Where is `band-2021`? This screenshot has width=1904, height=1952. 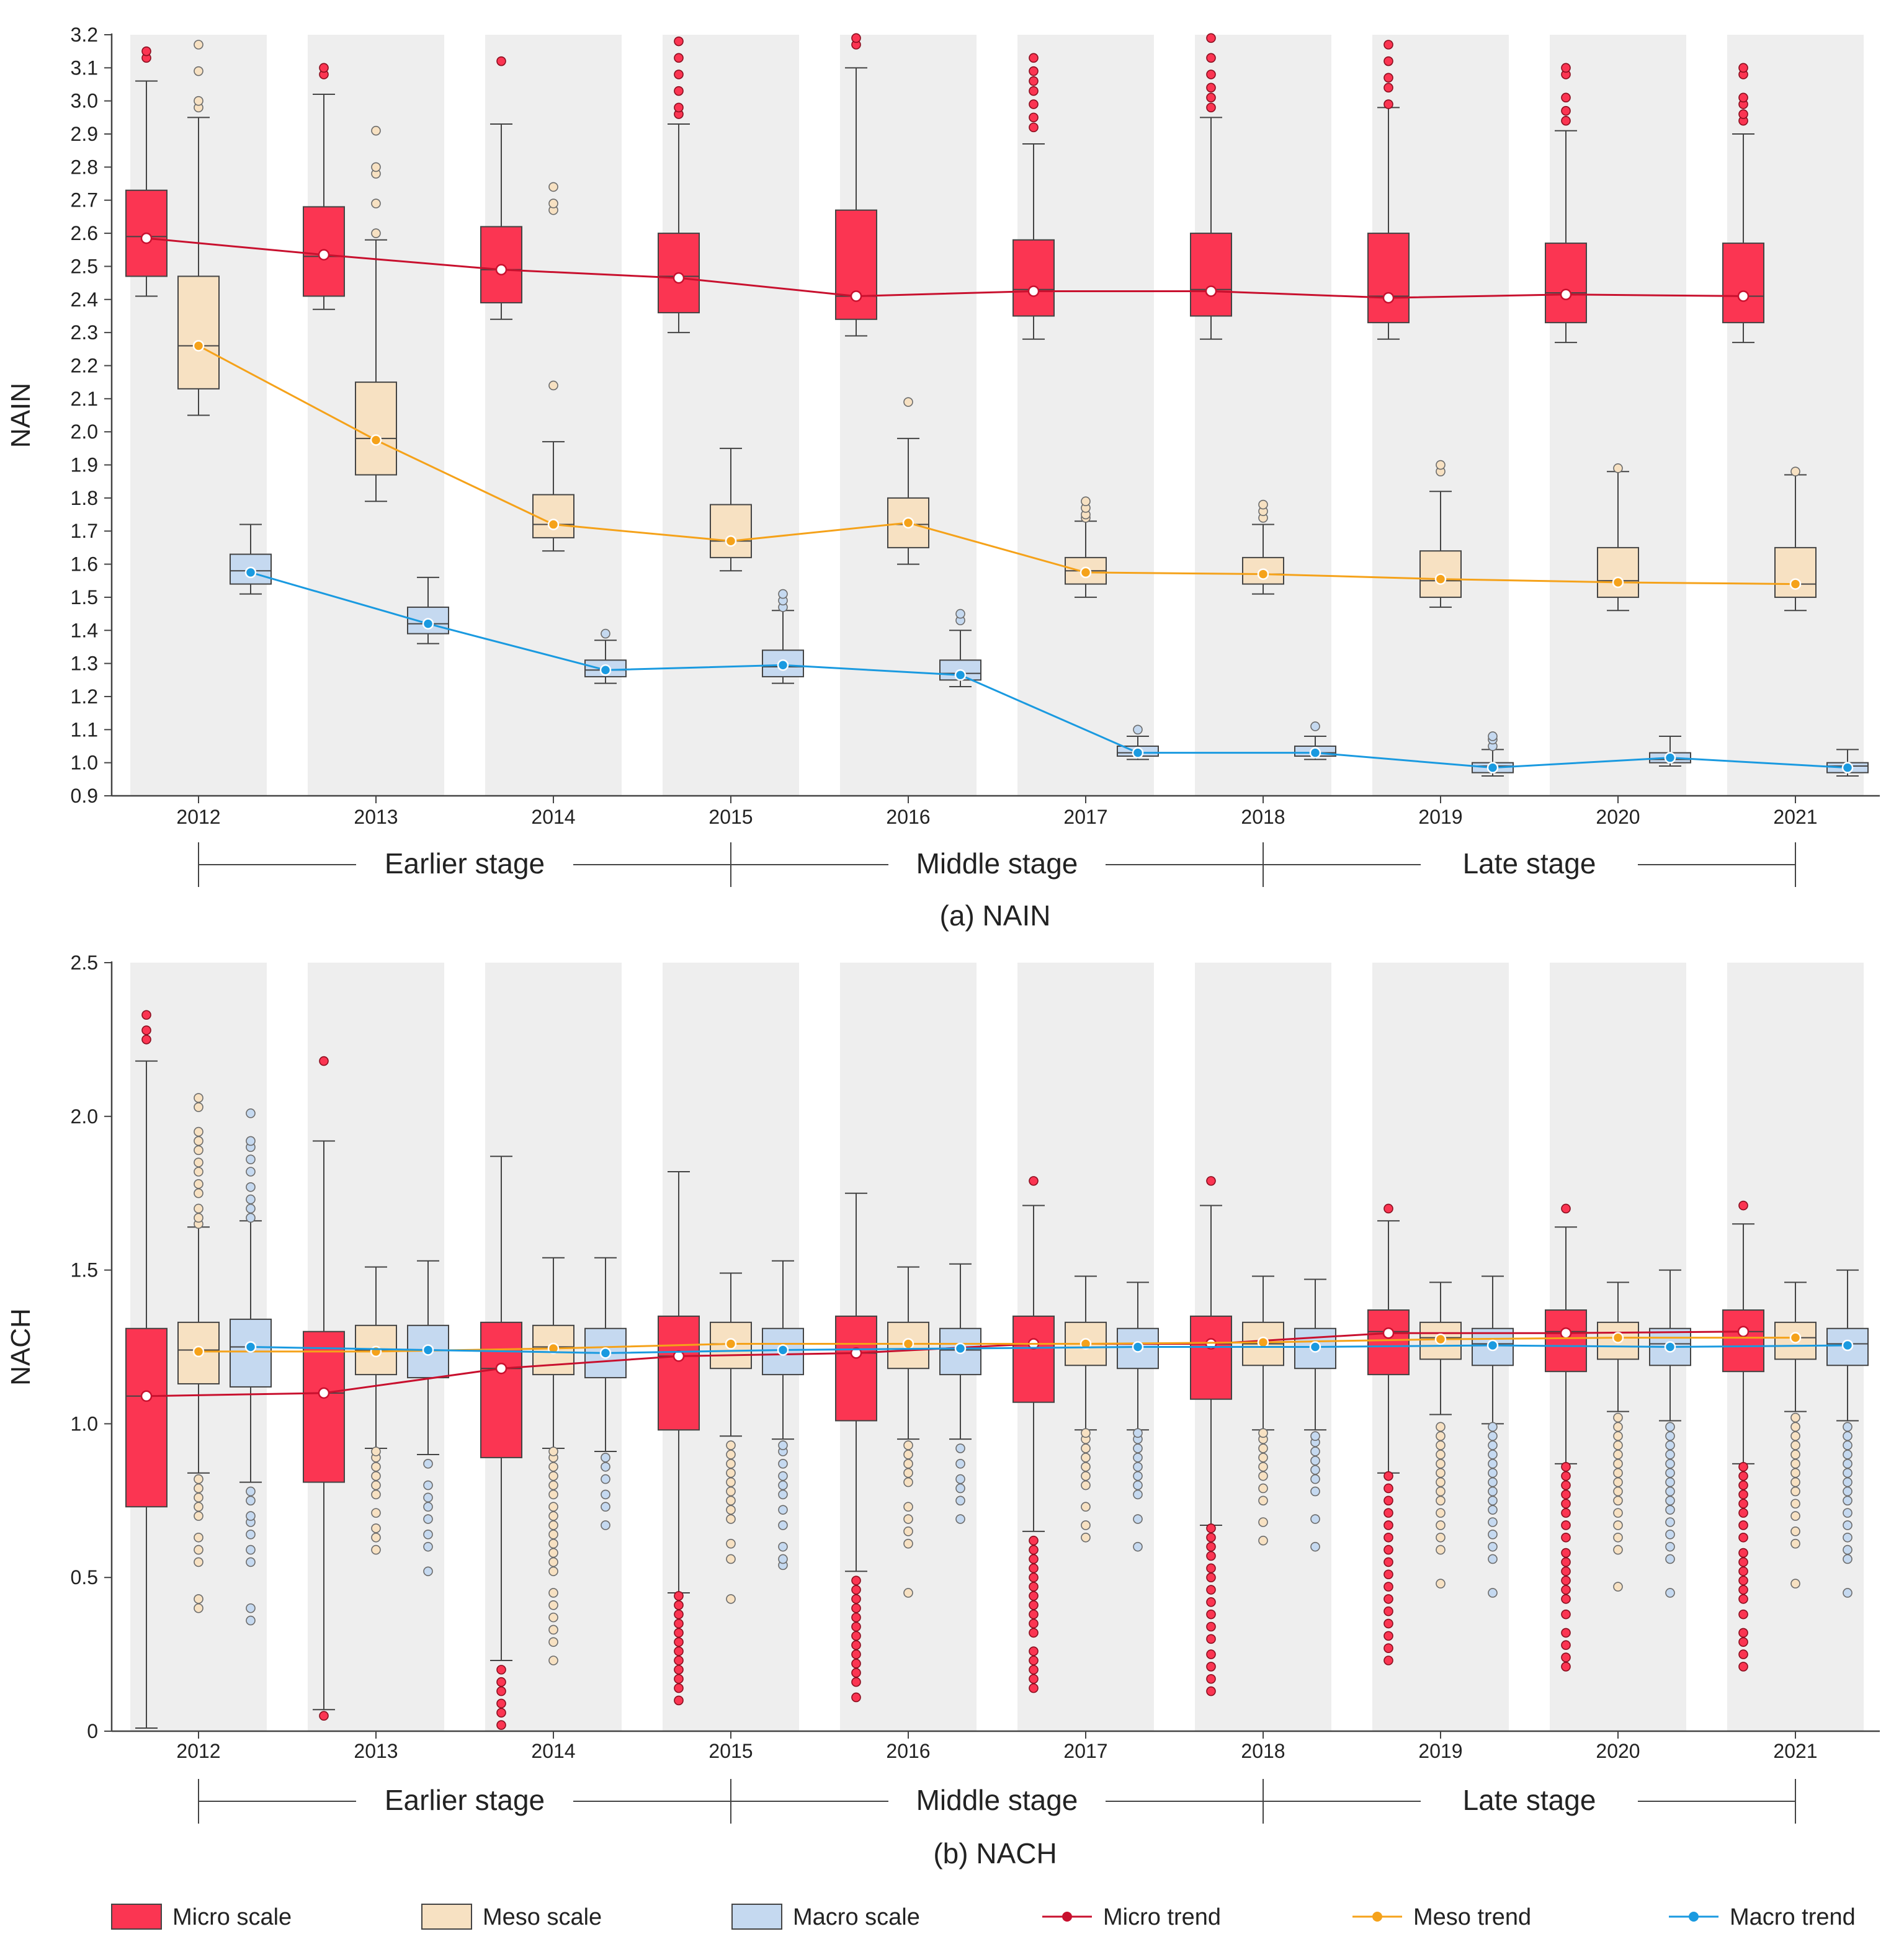 band-2021 is located at coordinates (1796, 415).